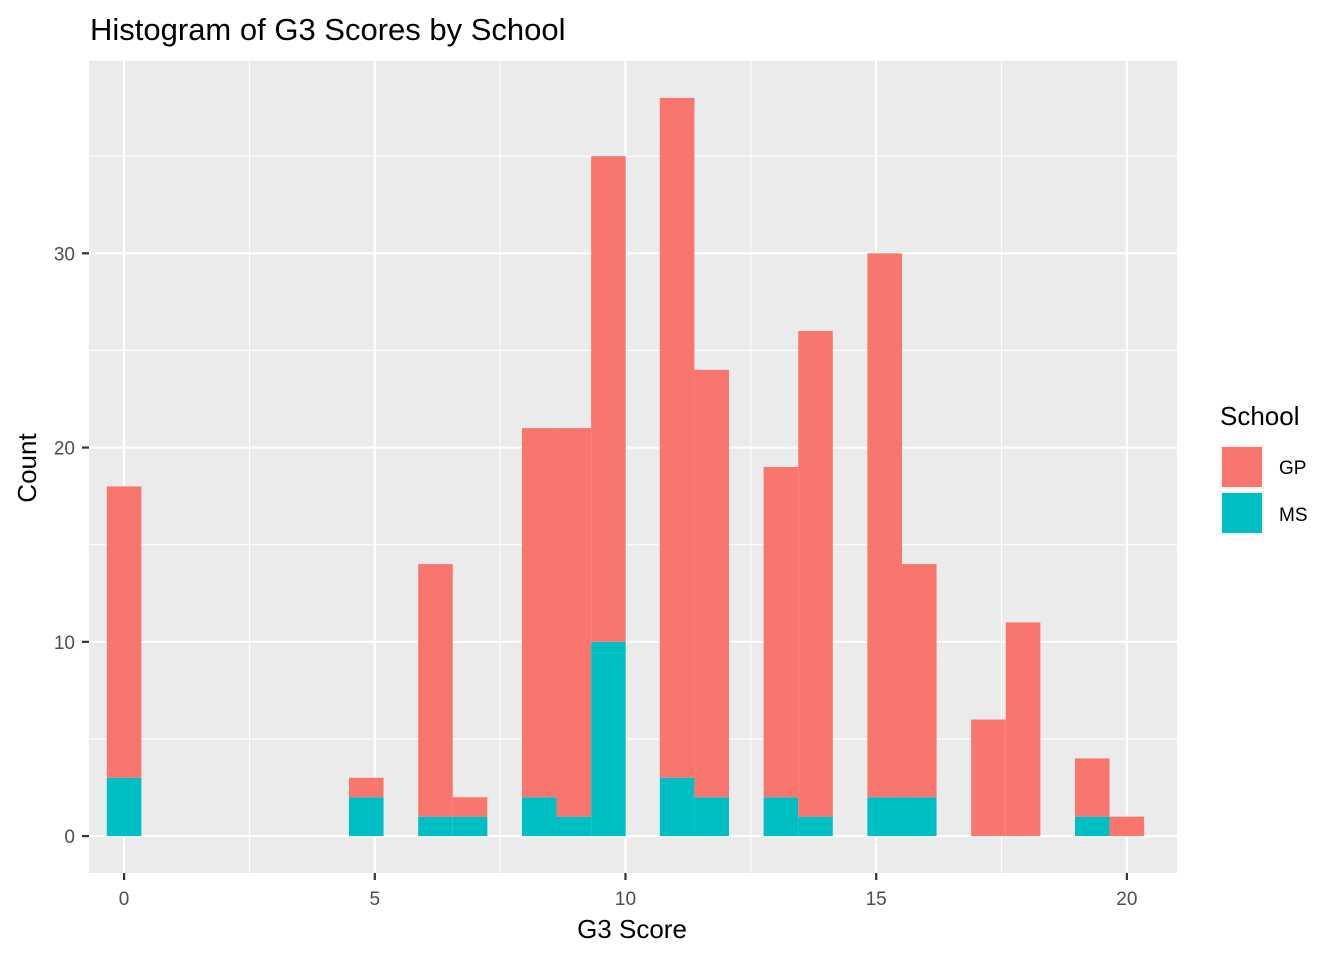  Describe the element at coordinates (876, 899) in the screenshot. I see `x-tick-label: 15` at that location.